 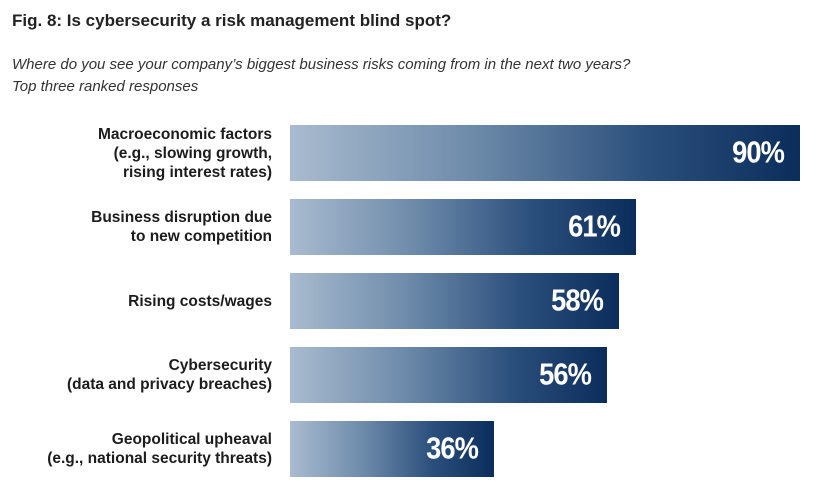 What do you see at coordinates (577, 300) in the screenshot?
I see `value-label: 58%` at bounding box center [577, 300].